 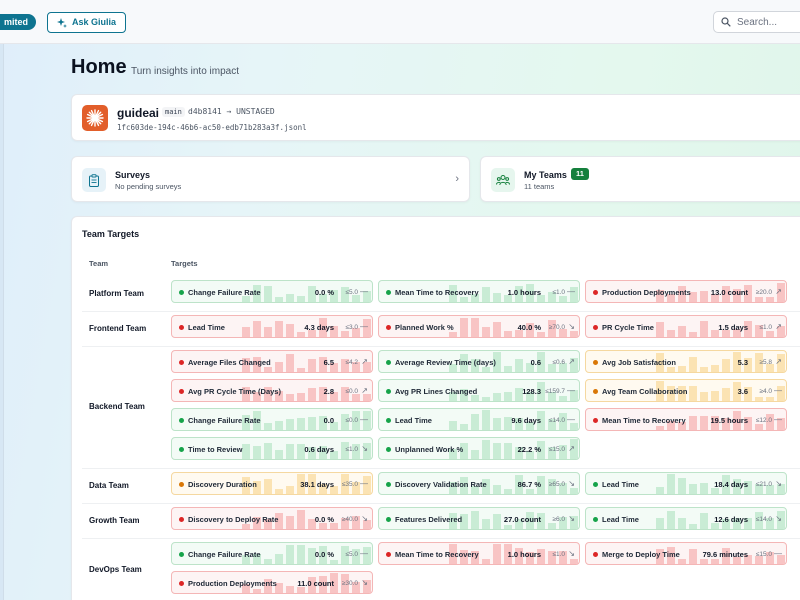 What do you see at coordinates (233, 519) in the screenshot?
I see `metric-label: Discovery to Deploy Rate` at bounding box center [233, 519].